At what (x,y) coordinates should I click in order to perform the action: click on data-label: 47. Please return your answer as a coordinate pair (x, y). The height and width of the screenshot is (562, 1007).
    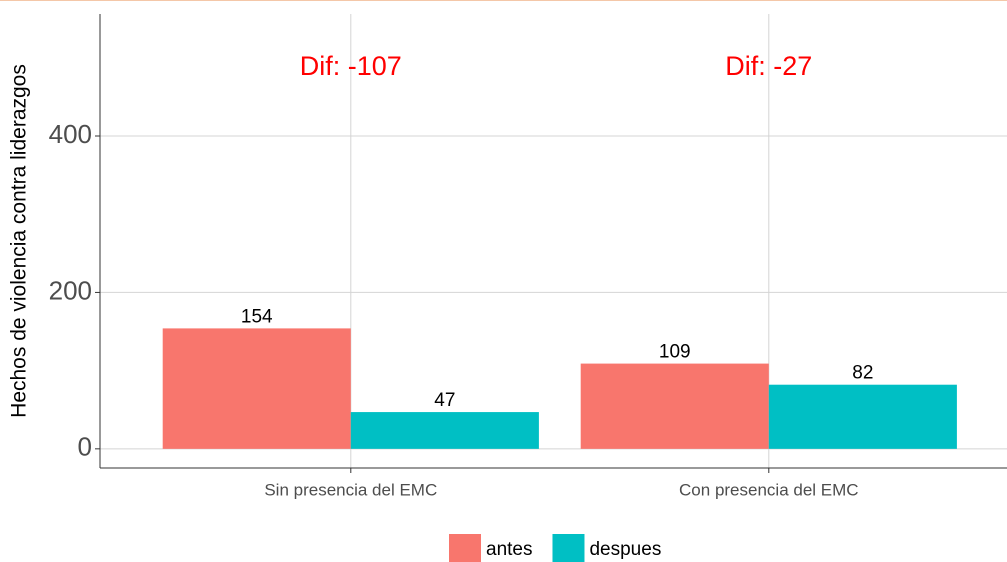
    Looking at the image, I should click on (444, 400).